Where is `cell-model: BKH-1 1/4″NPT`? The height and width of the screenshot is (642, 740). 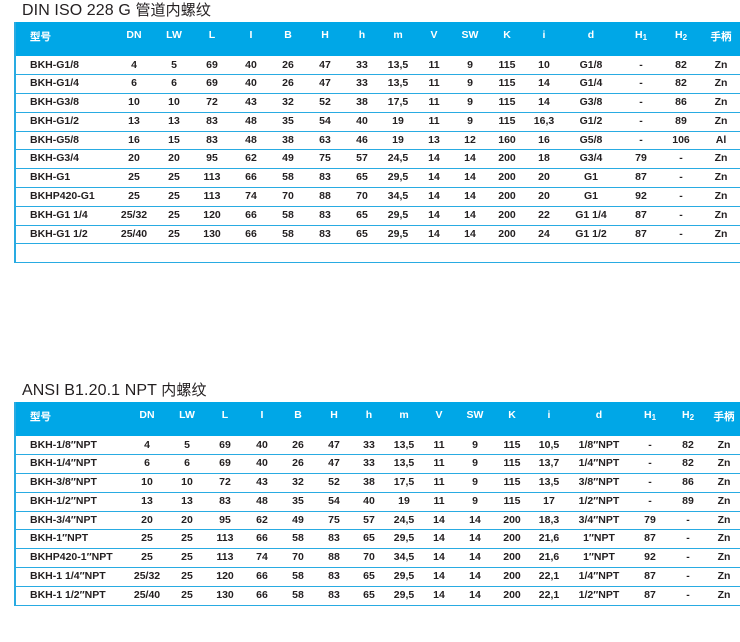 cell-model: BKH-1 1/4″NPT is located at coordinates (71, 577).